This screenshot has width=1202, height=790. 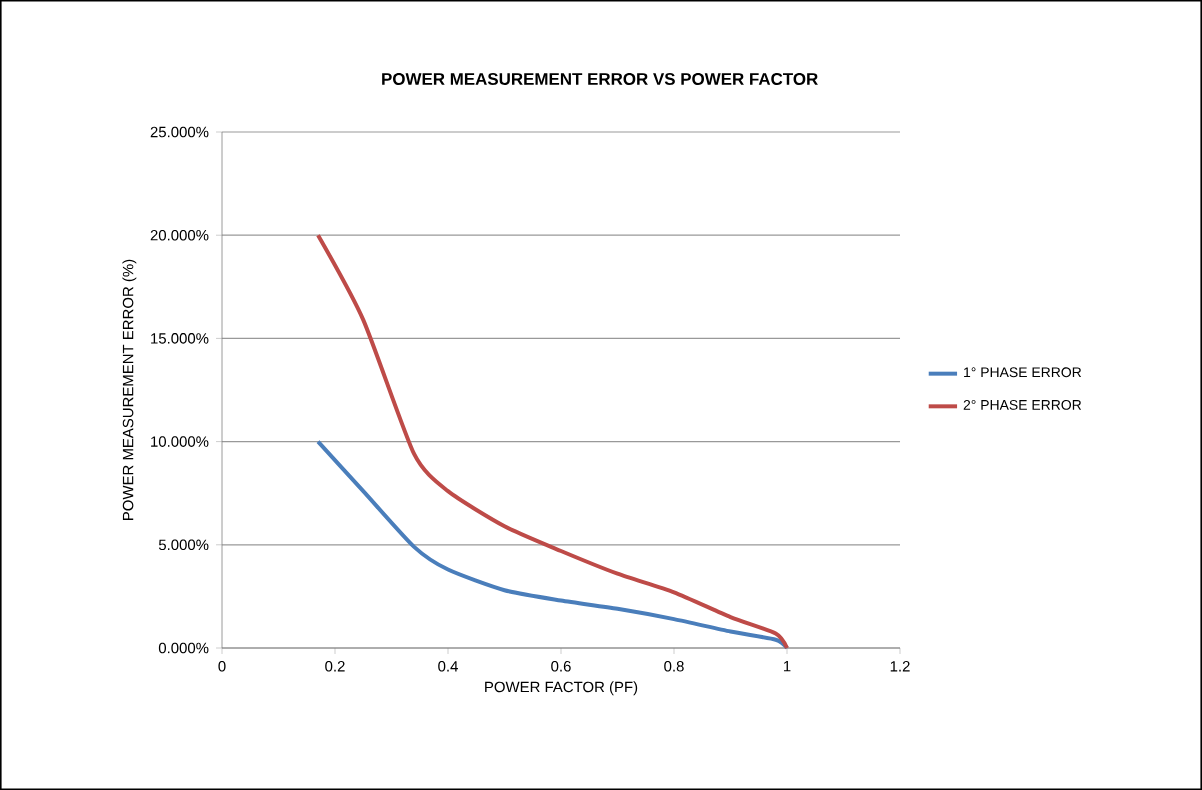 I want to click on chart-title: POWER MEASUREMENT ERROR VS POWER FACTOR, so click(x=600, y=79).